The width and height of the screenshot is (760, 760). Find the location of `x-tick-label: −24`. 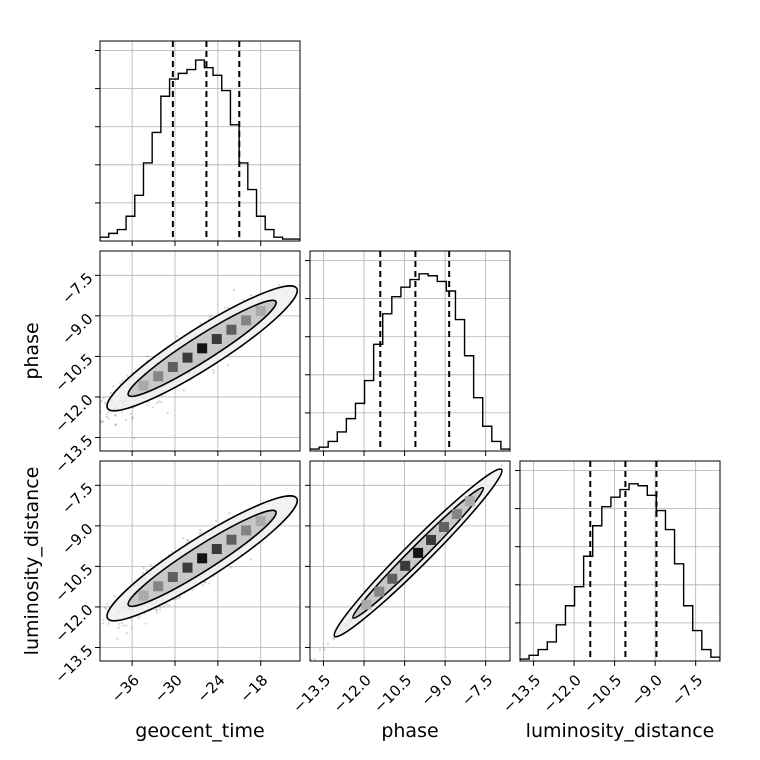

x-tick-label: −24 is located at coordinates (211, 688).